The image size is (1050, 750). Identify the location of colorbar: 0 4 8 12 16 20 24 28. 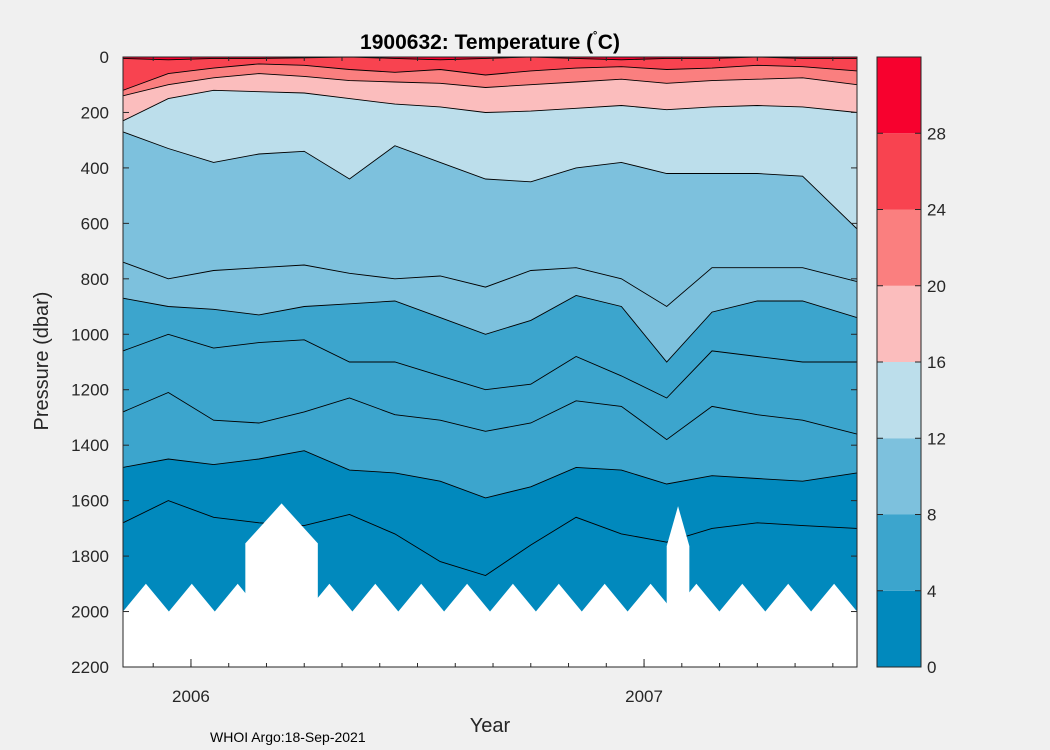
(911, 366).